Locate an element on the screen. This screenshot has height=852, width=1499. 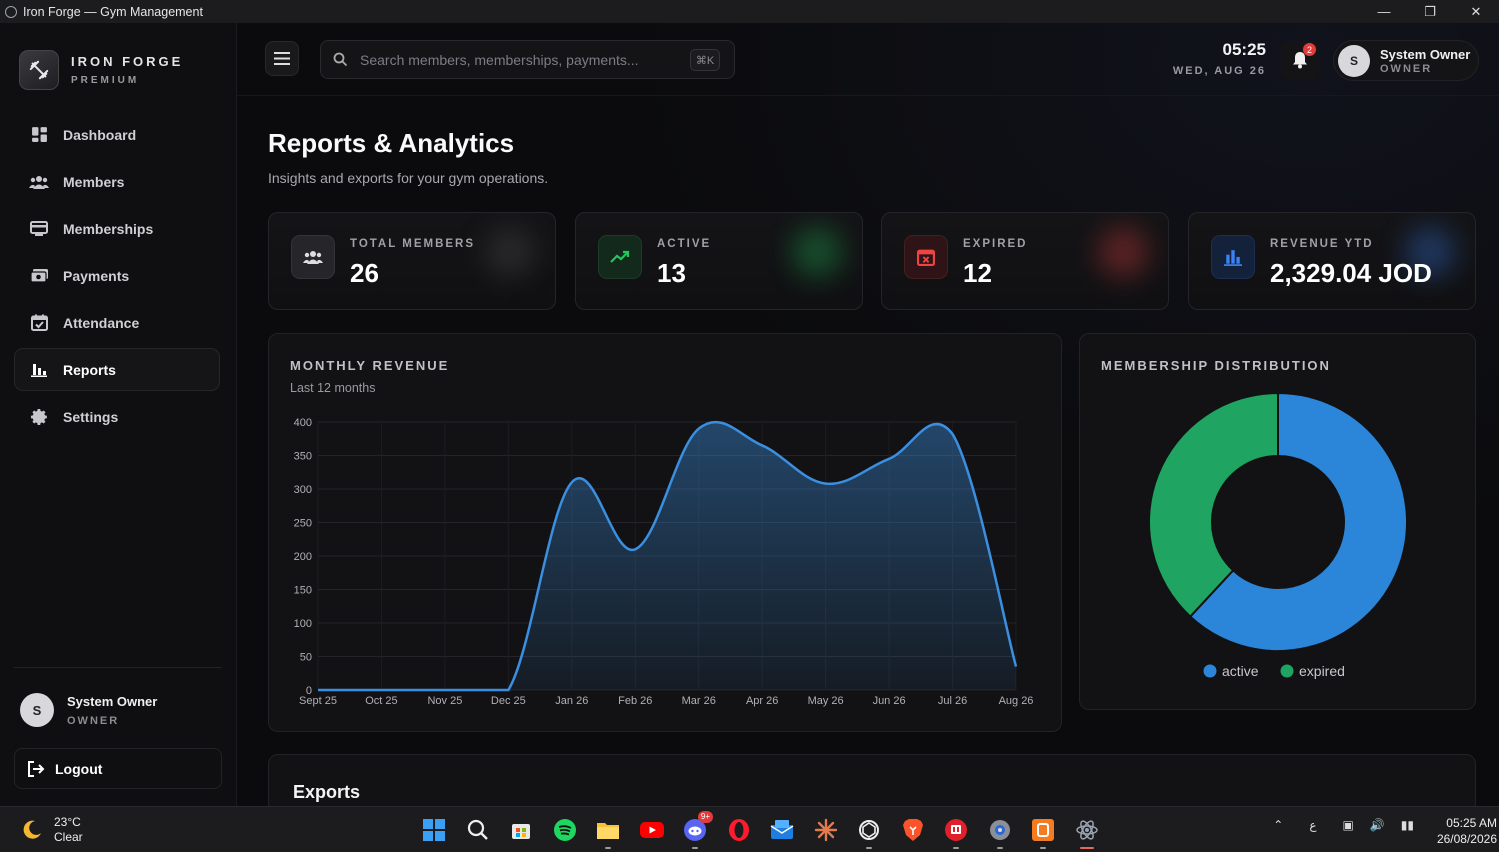
x-tick-label: Feb 26 is located at coordinates (635, 701).